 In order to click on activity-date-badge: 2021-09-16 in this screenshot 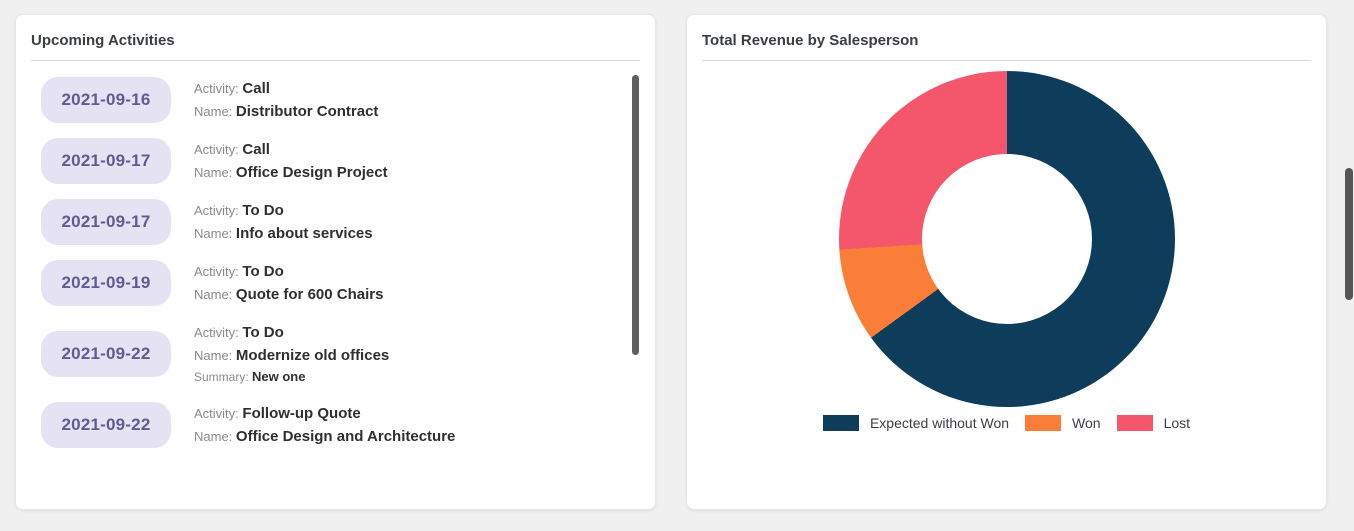, I will do `click(106, 100)`.